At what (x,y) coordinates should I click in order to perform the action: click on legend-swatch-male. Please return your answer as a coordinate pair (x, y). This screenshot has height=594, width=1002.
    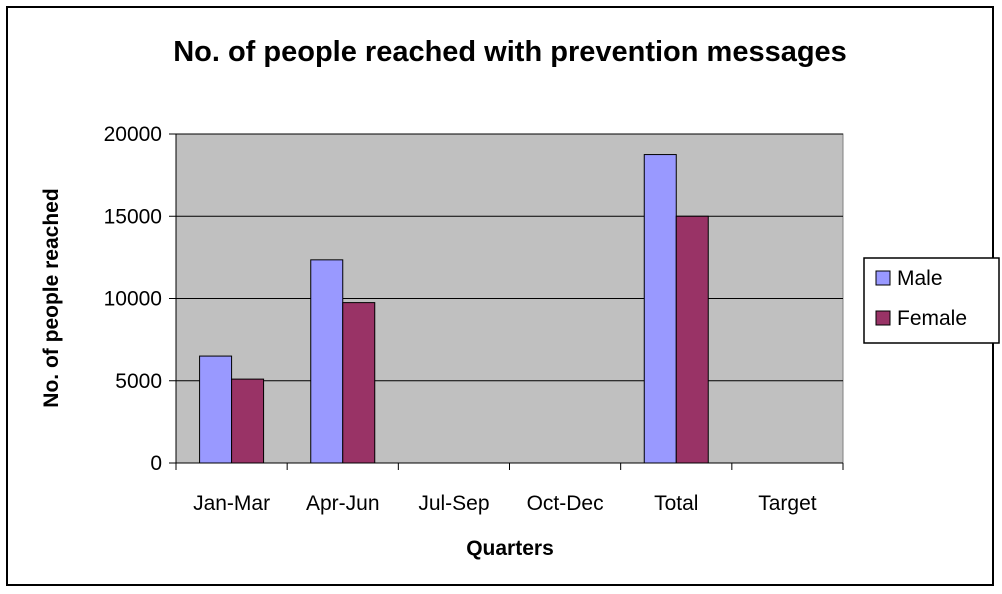
    Looking at the image, I should click on (883, 278).